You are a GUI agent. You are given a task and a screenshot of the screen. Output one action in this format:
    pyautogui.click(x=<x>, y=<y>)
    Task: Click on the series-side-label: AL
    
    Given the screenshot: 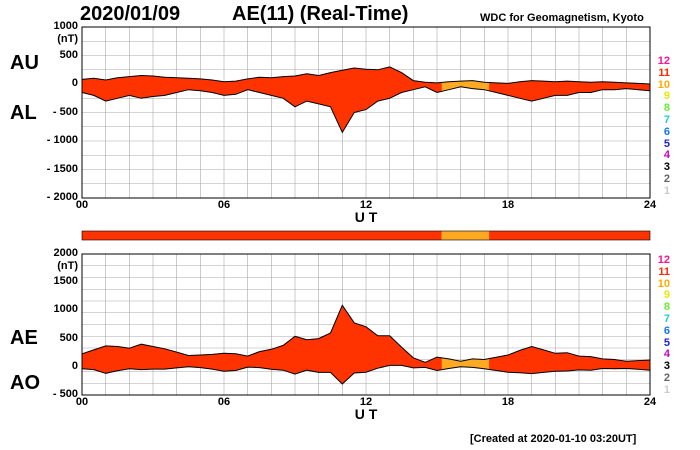 What is the action you would take?
    pyautogui.click(x=23, y=113)
    